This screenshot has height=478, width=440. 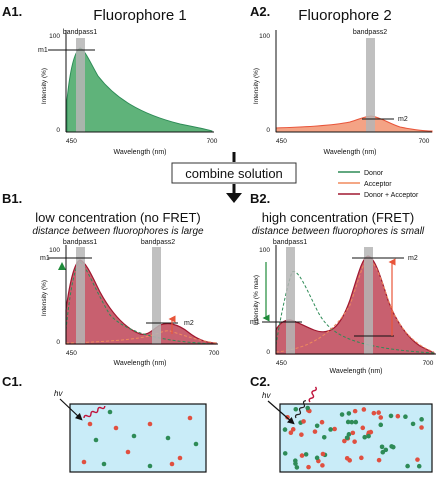 What do you see at coordinates (290, 300) in the screenshot?
I see `bandpass1-filter-b2` at bounding box center [290, 300].